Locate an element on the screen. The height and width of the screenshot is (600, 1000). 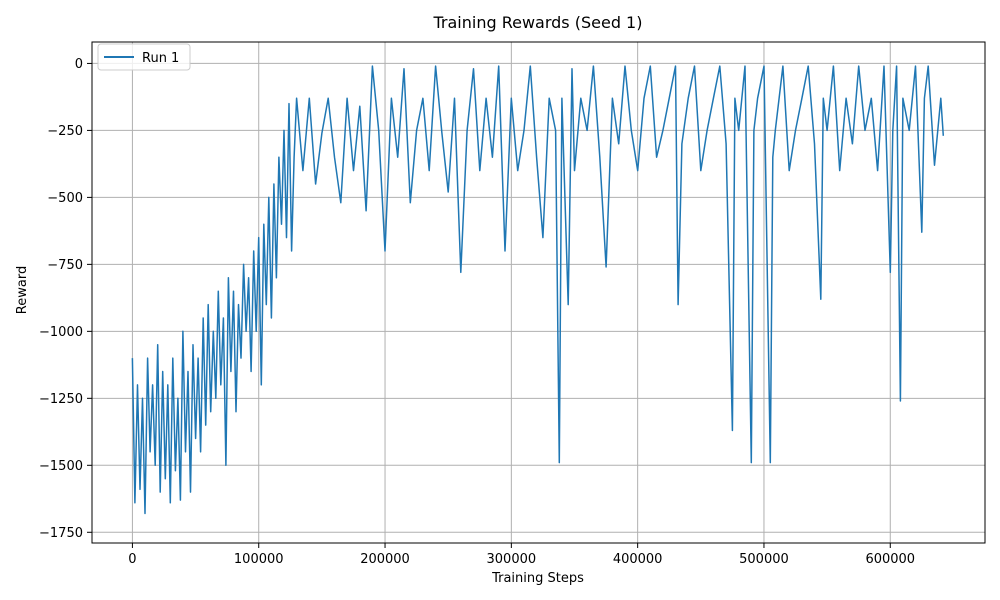
x-axis-title: Training Steps is located at coordinates (537, 578).